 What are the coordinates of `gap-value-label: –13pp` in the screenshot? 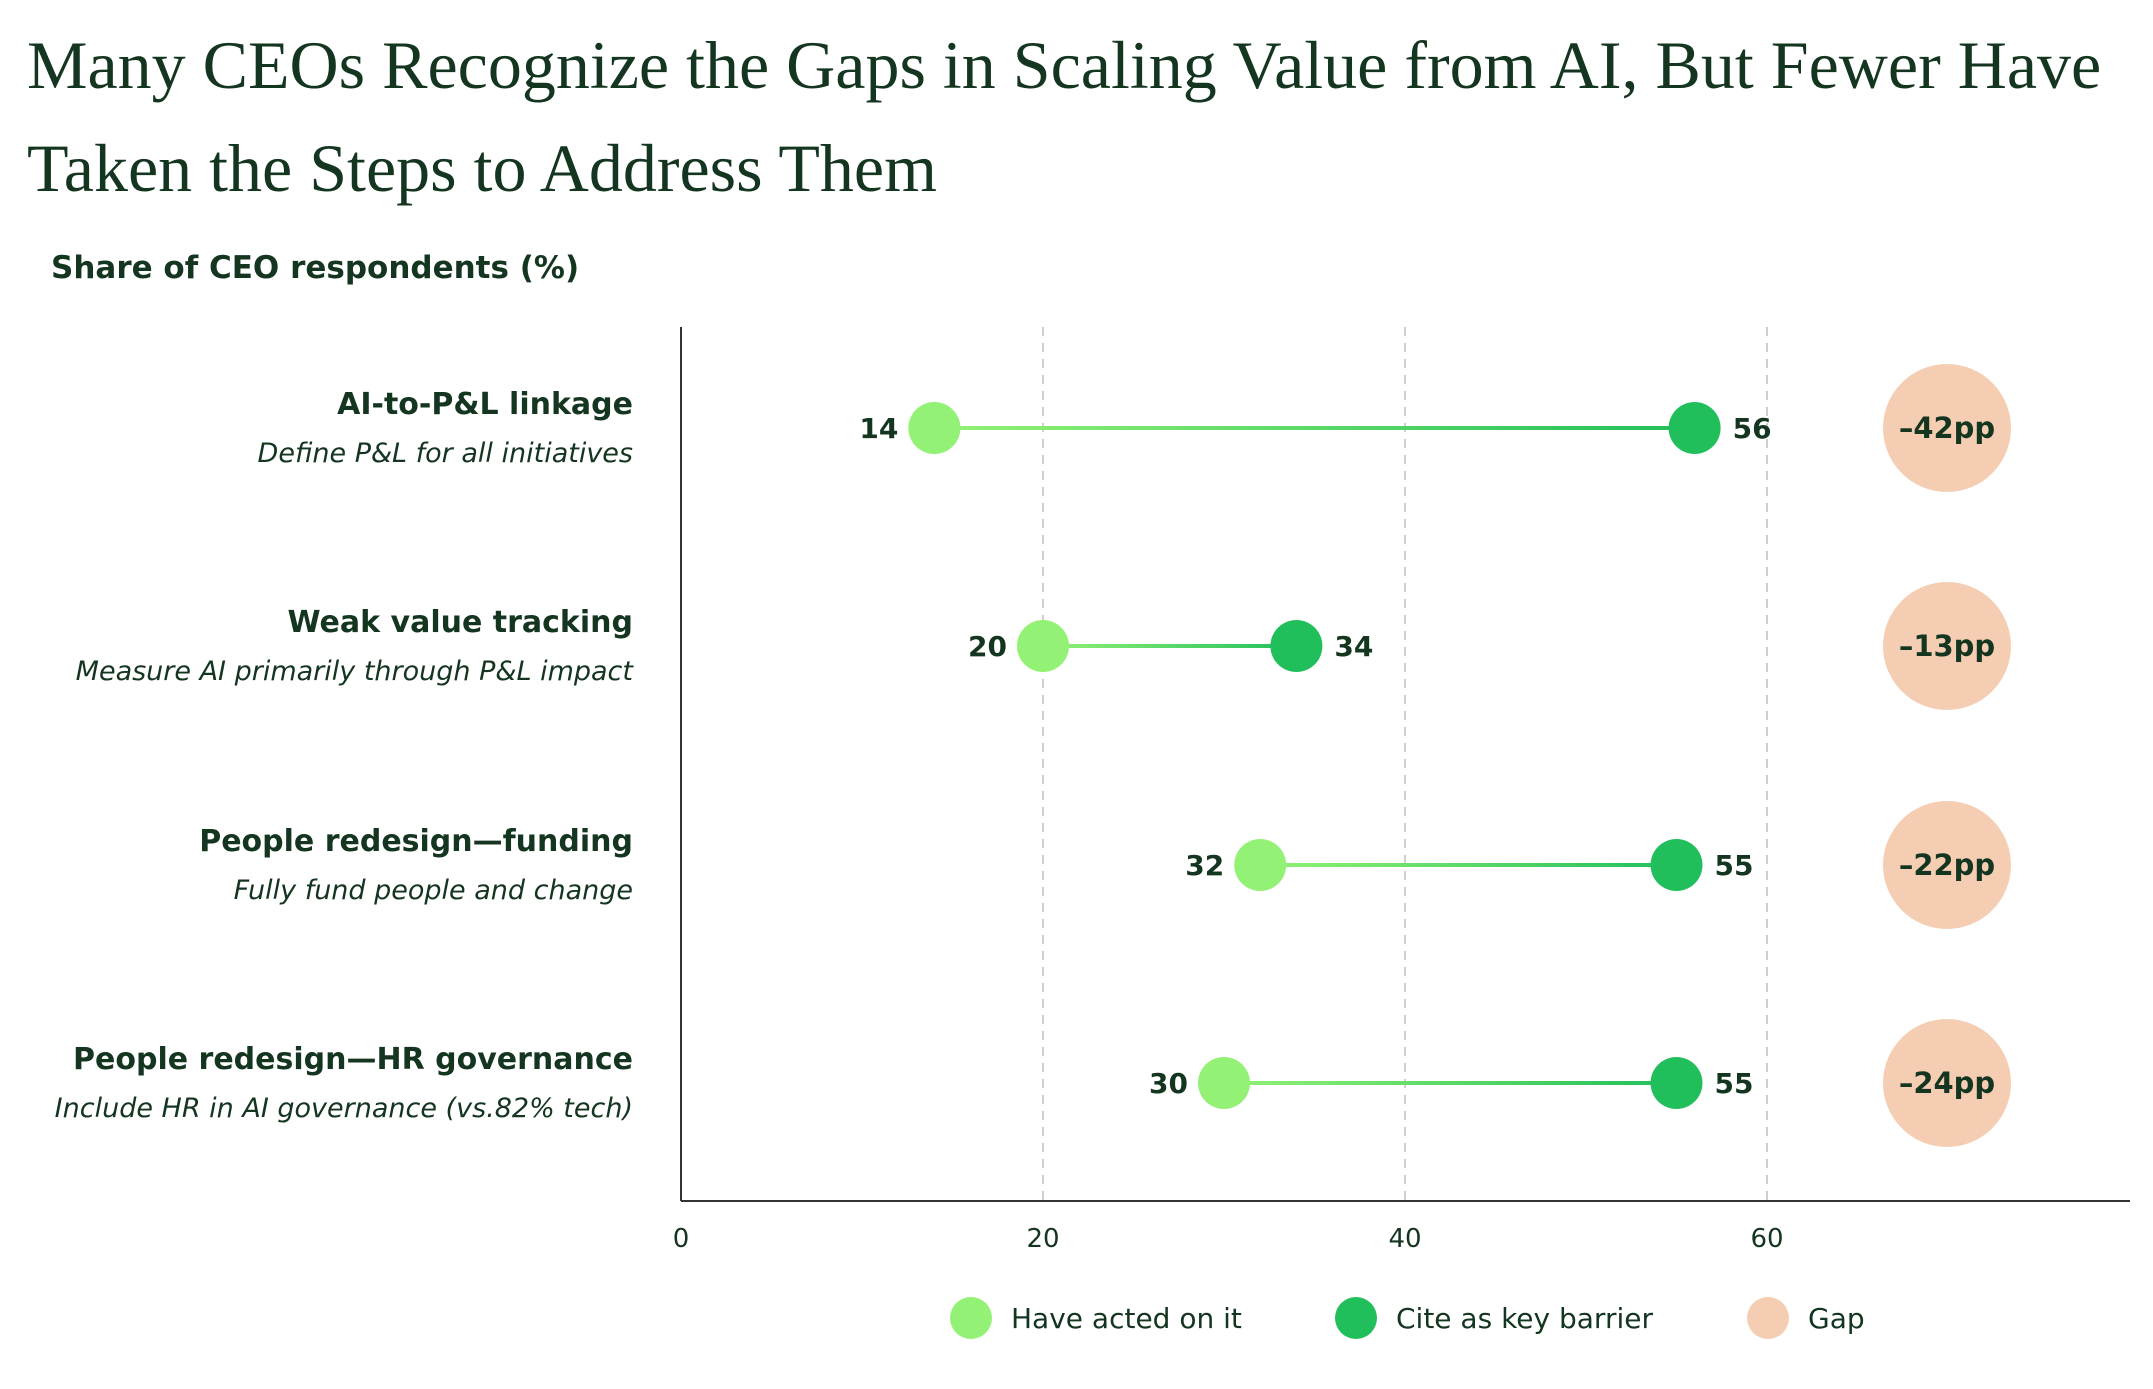 It's located at (1947, 646).